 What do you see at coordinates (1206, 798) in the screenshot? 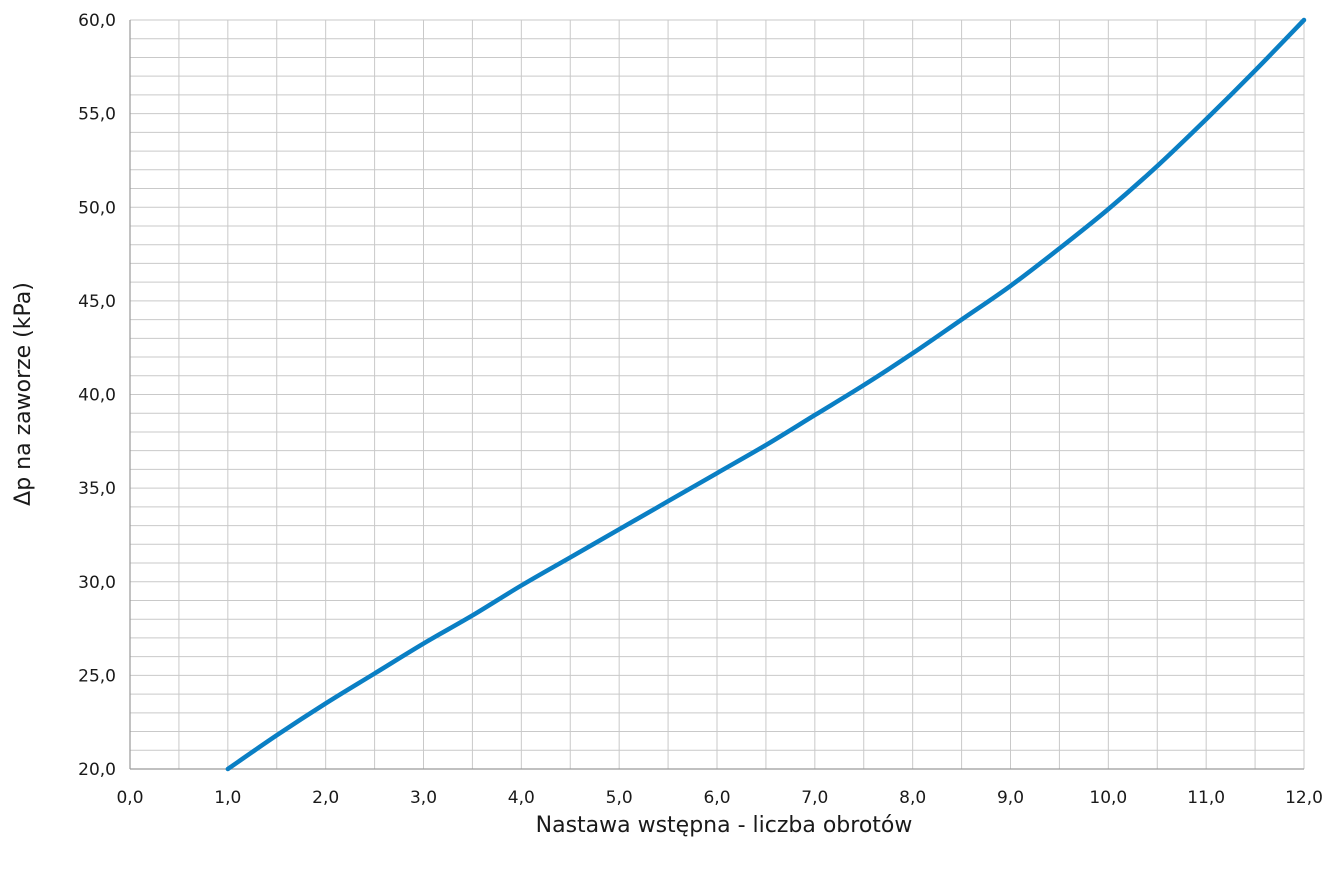
I see `x-tick-label: 11,0` at bounding box center [1206, 798].